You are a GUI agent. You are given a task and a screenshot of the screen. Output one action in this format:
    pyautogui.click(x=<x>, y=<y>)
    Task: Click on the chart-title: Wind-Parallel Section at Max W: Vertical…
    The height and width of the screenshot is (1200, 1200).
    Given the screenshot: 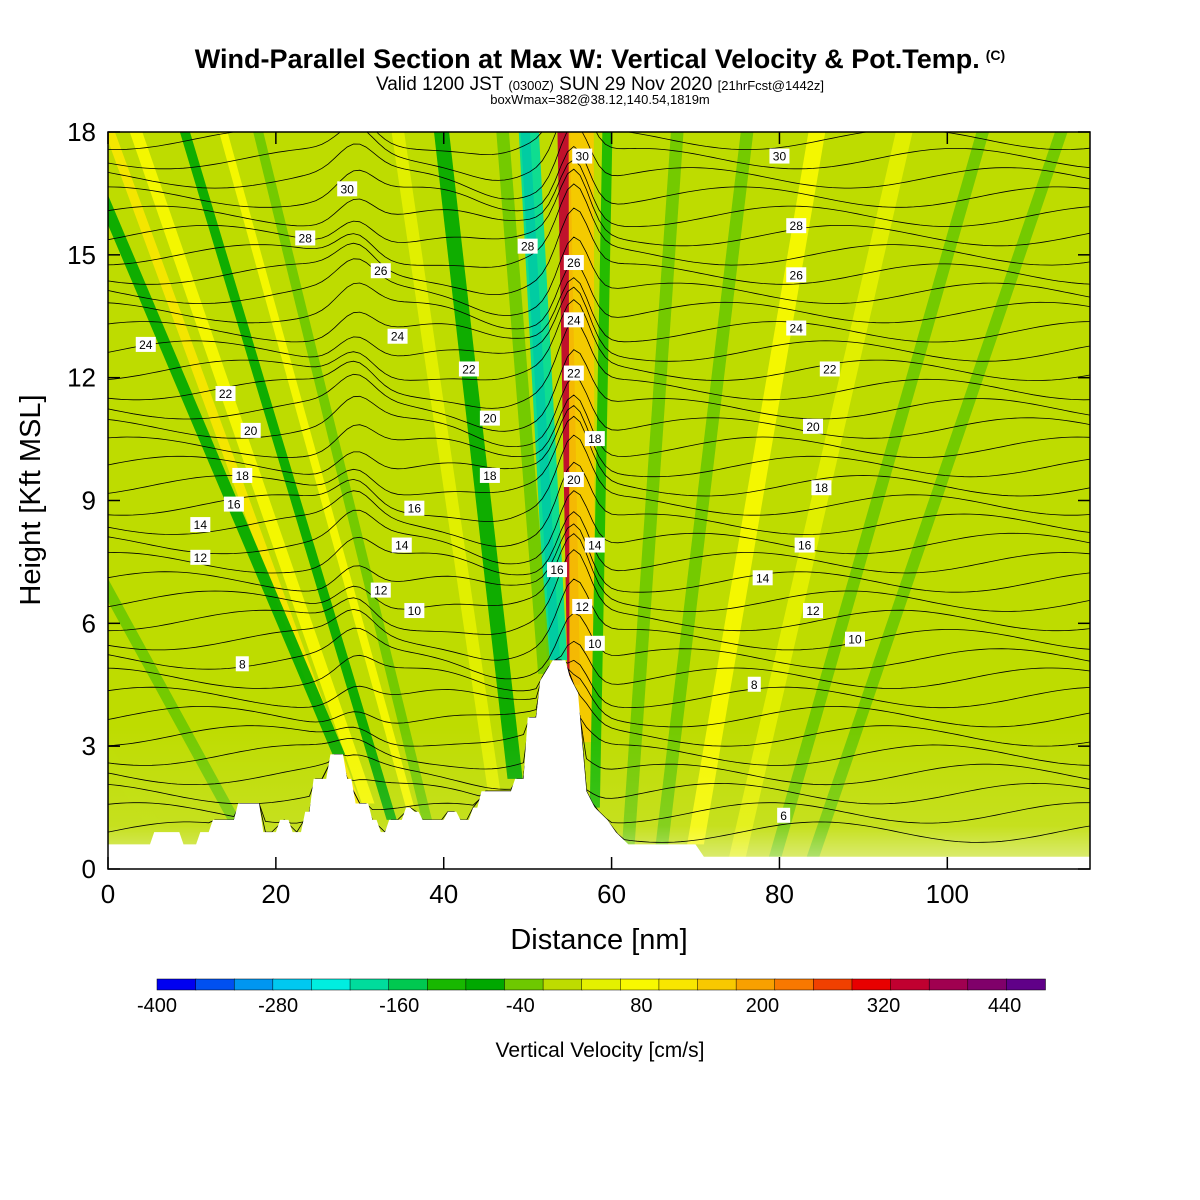 What is the action you would take?
    pyautogui.click(x=600, y=59)
    